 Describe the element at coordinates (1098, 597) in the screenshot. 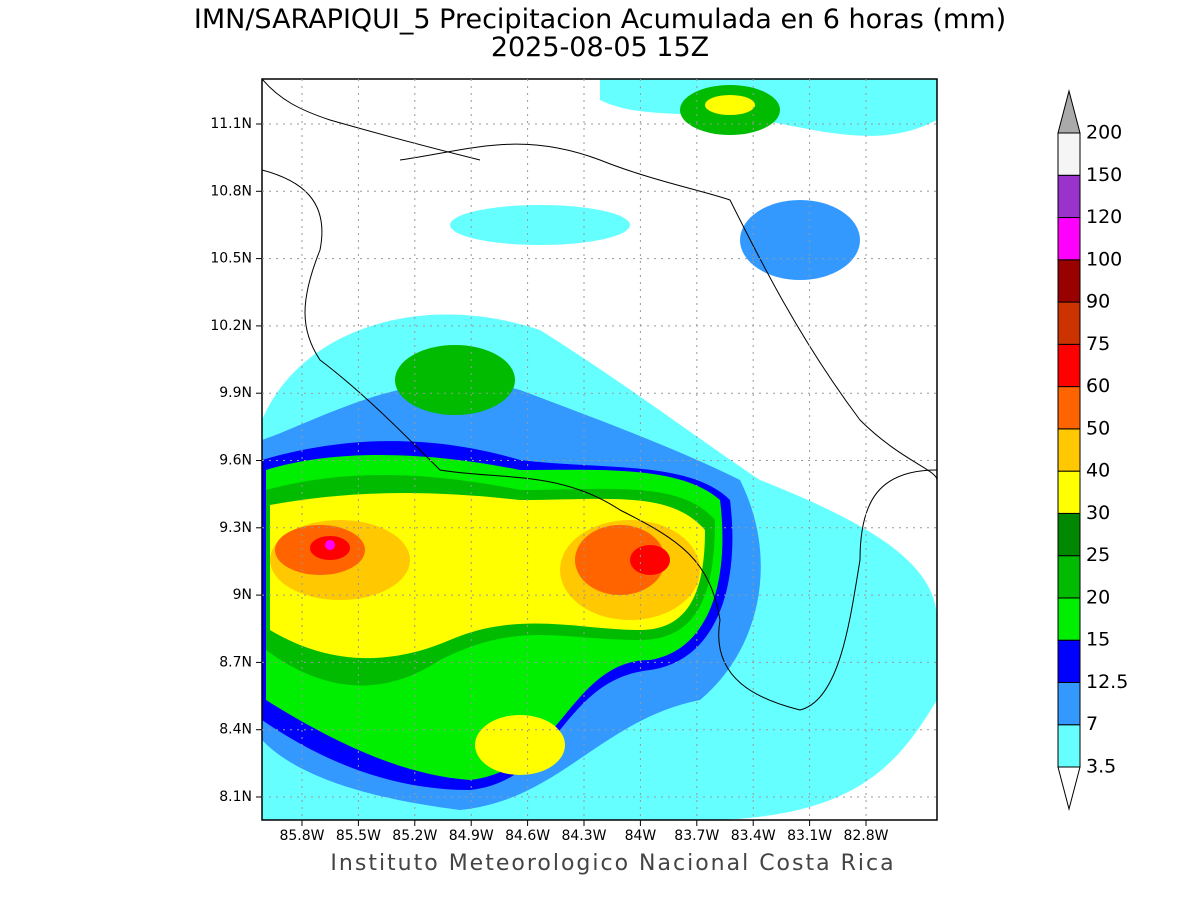

I see `colorbar-label: 20` at that location.